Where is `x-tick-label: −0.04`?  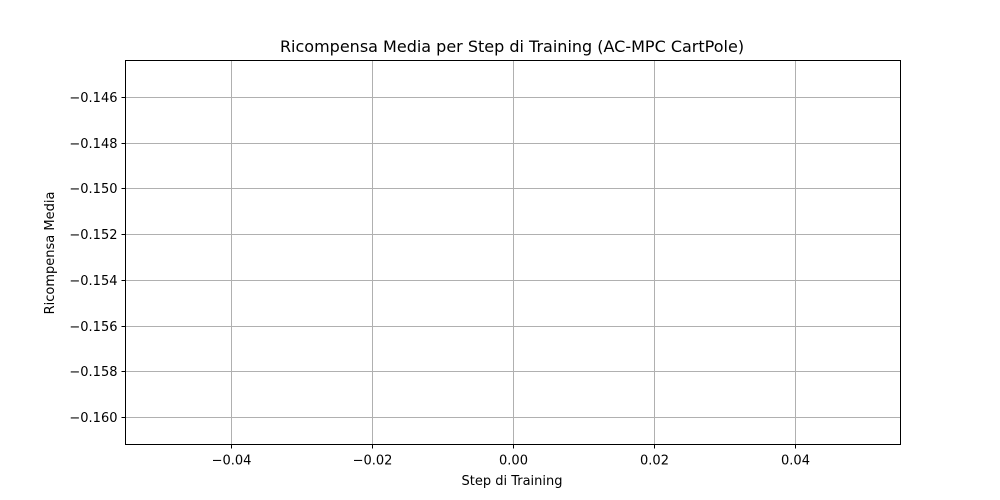
x-tick-label: −0.04 is located at coordinates (232, 461).